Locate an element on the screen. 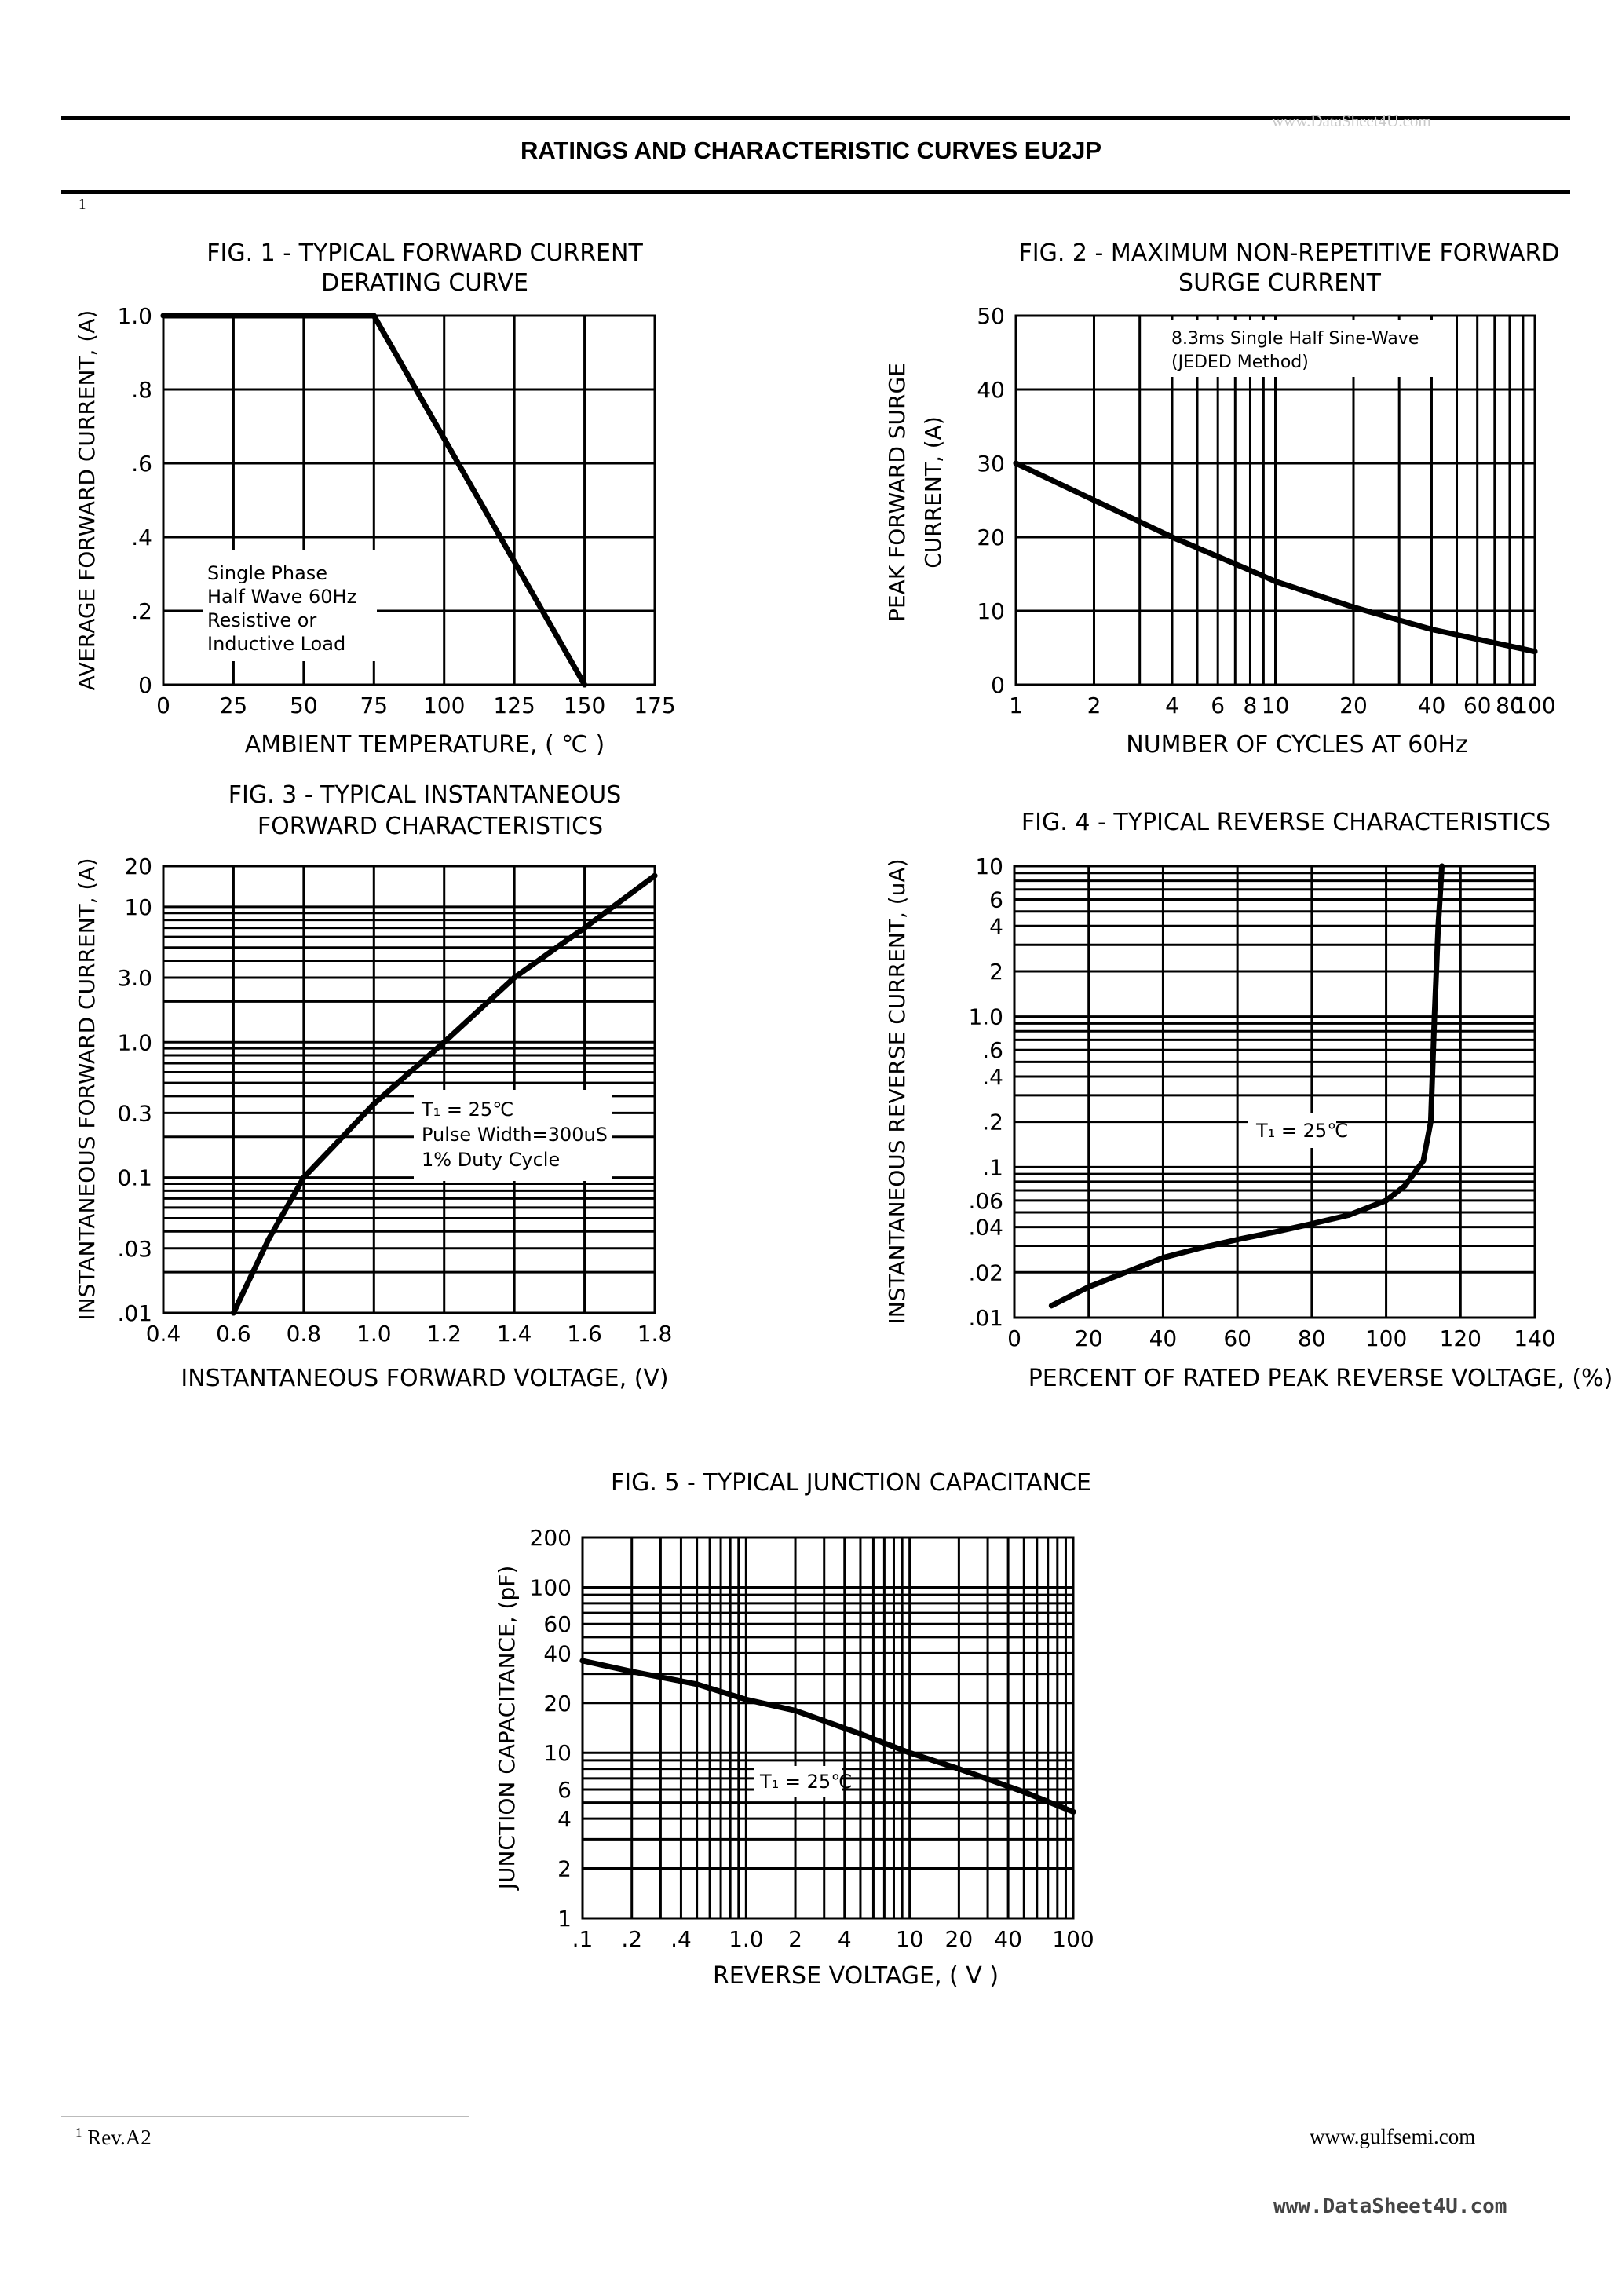 This screenshot has width=1622, height=2296. fig1-x-axis-label: AMBIENT TEMPERATURE, ( ℃ ) is located at coordinates (425, 745).